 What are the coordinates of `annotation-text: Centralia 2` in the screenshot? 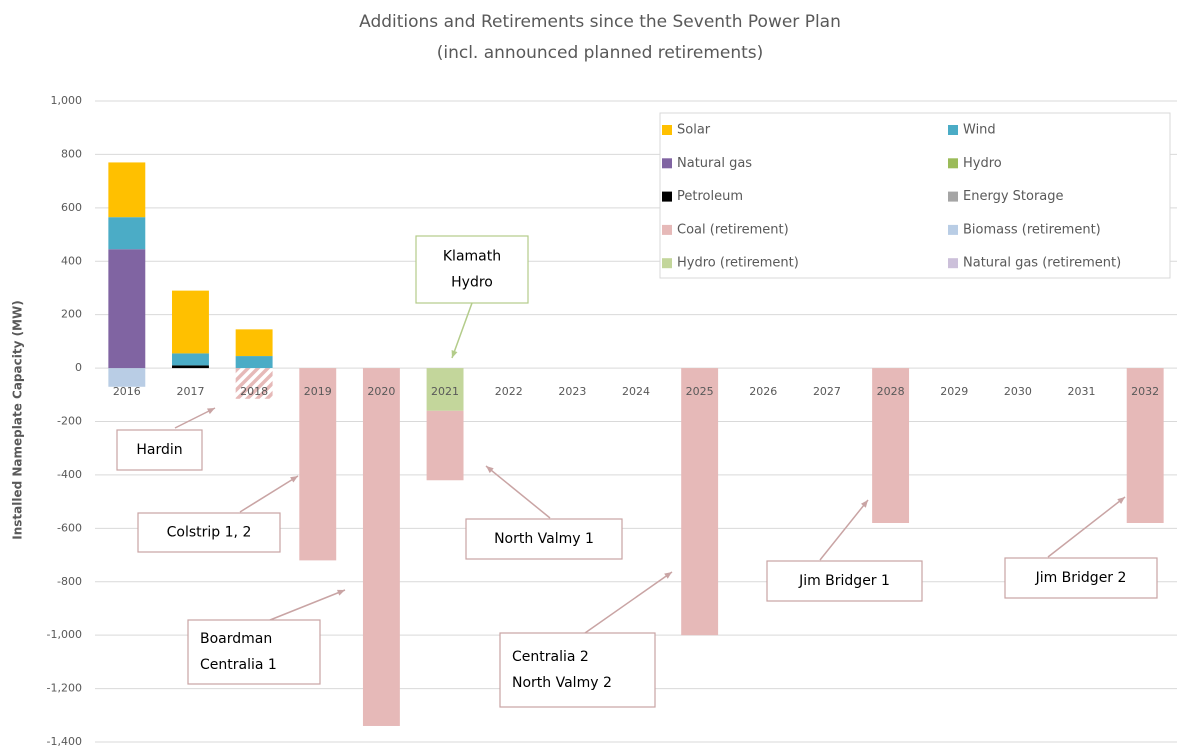 It's located at (550, 657).